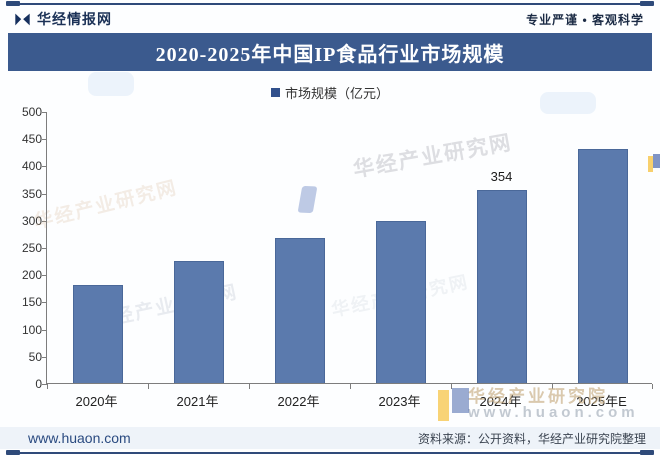 The width and height of the screenshot is (660, 460). Describe the element at coordinates (31, 302) in the screenshot. I see `y-axis-tick-label: 150` at that location.